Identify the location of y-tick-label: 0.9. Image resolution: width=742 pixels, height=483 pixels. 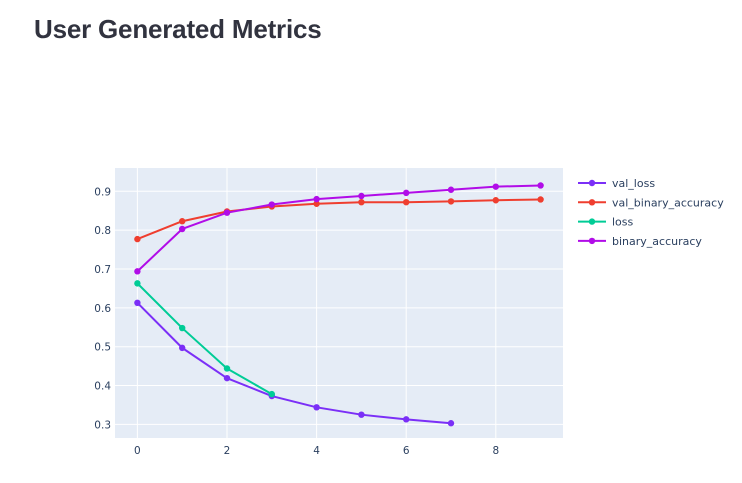
(102, 192).